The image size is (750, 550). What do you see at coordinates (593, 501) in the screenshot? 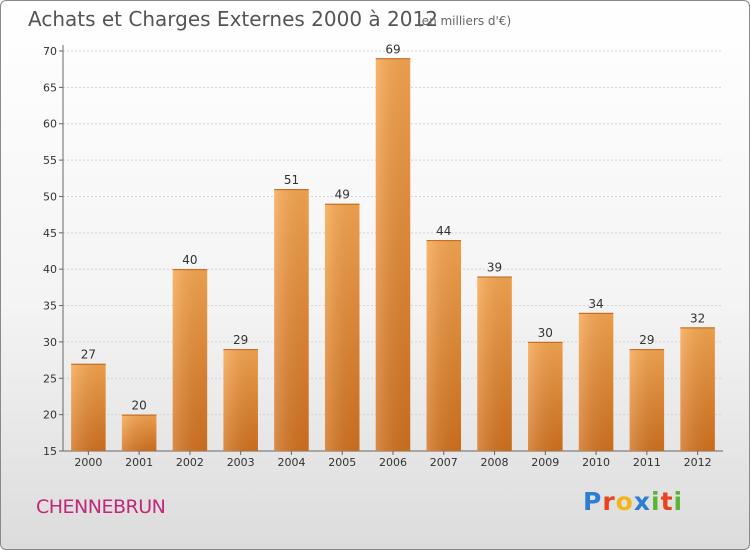
I see `logo-letter: P` at bounding box center [593, 501].